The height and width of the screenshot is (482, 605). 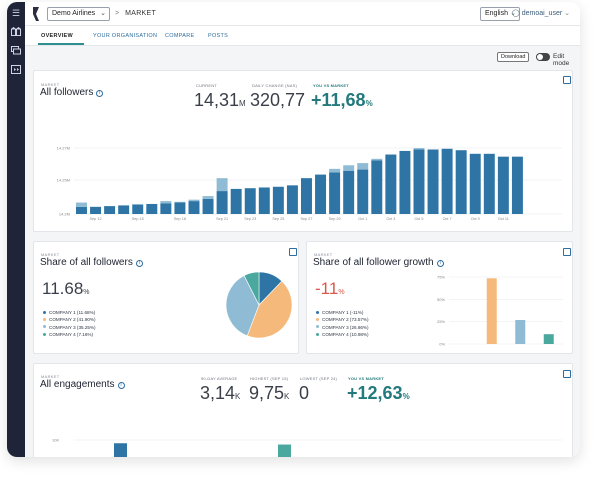 I want to click on stat-vs-market-unit: %, so click(x=406, y=396).